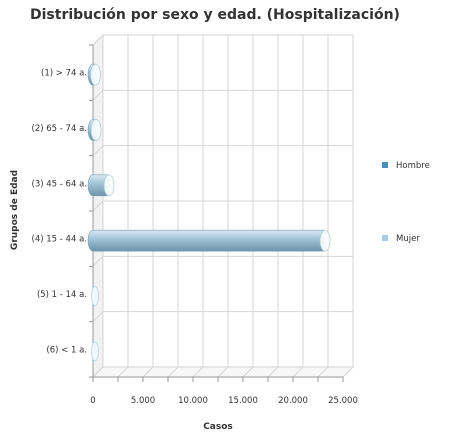 The image size is (450, 444). Describe the element at coordinates (193, 401) in the screenshot. I see `x-tick-label: 10.000` at that location.